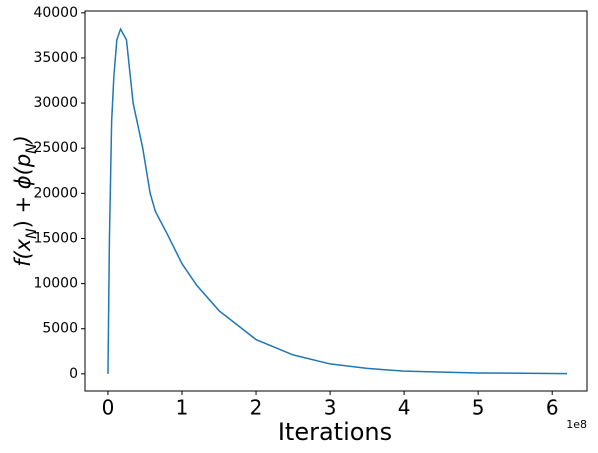  Describe the element at coordinates (478, 408) in the screenshot. I see `x-tick-label: 5` at that location.